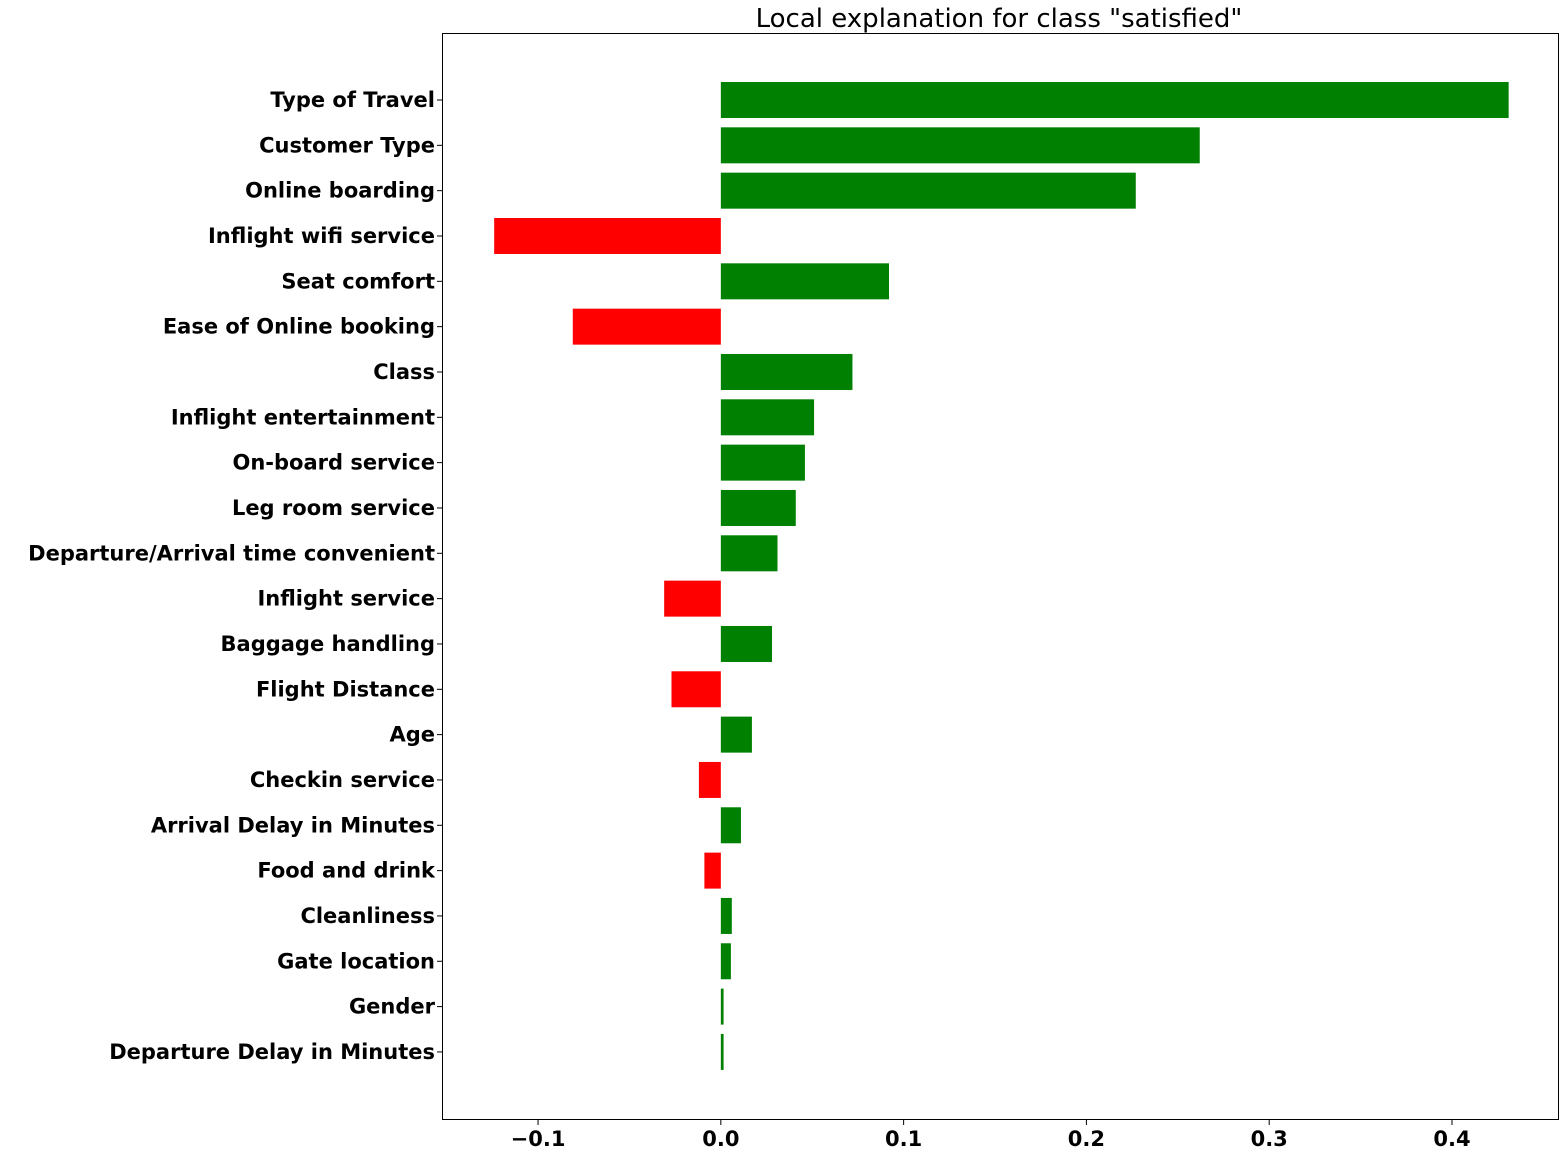  What do you see at coordinates (347, 145) in the screenshot?
I see `y-tick-label-1: Customer Type` at bounding box center [347, 145].